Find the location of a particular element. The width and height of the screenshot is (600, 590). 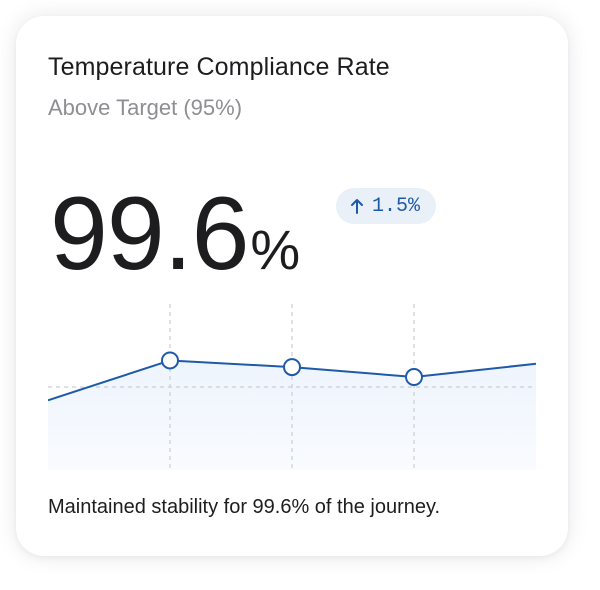

delta-badge: 1.5% is located at coordinates (386, 206).